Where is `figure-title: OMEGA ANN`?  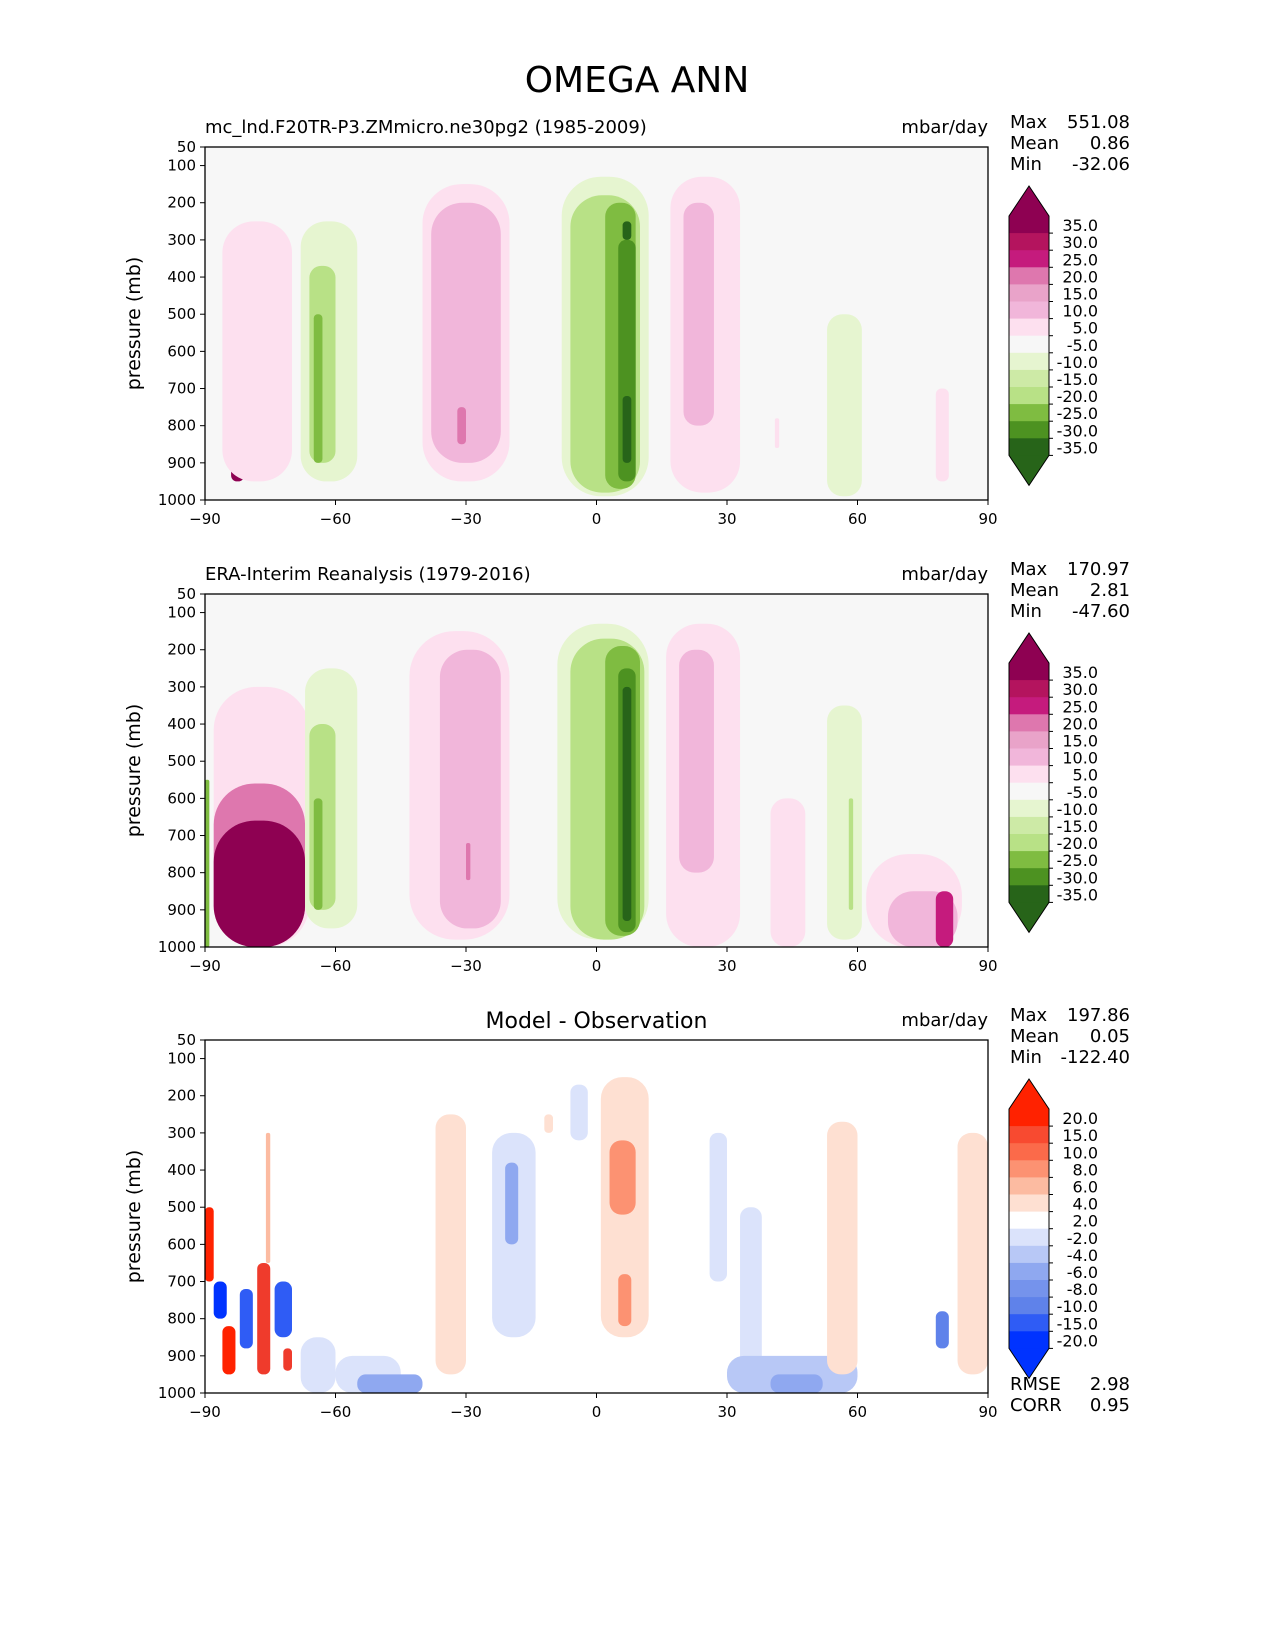
figure-title: OMEGA ANN is located at coordinates (637, 80).